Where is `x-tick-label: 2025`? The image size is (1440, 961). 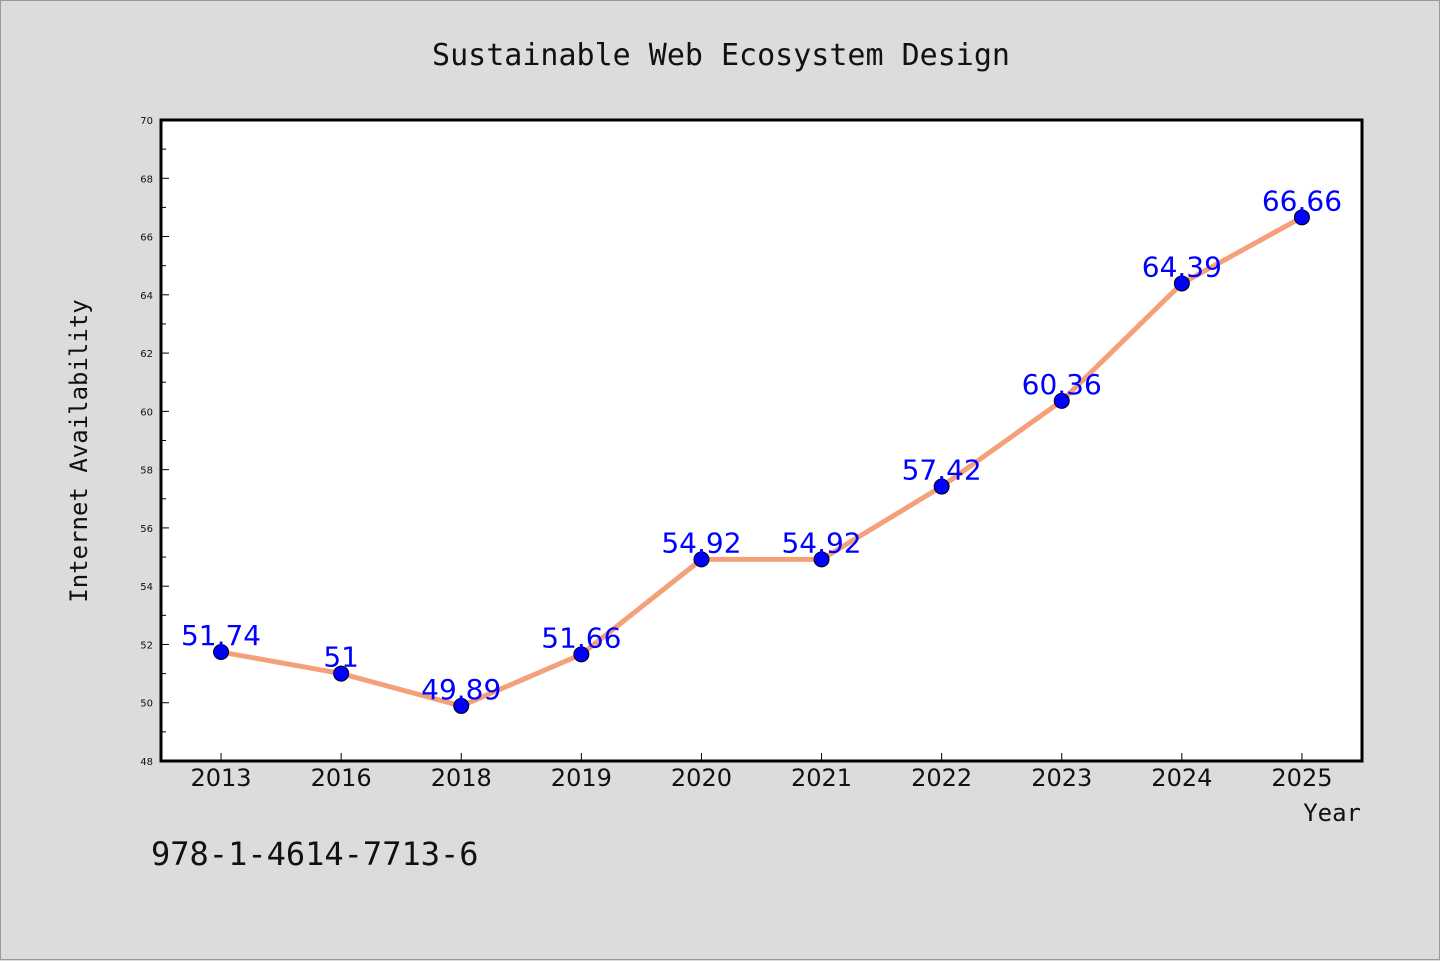 x-tick-label: 2025 is located at coordinates (1301, 778).